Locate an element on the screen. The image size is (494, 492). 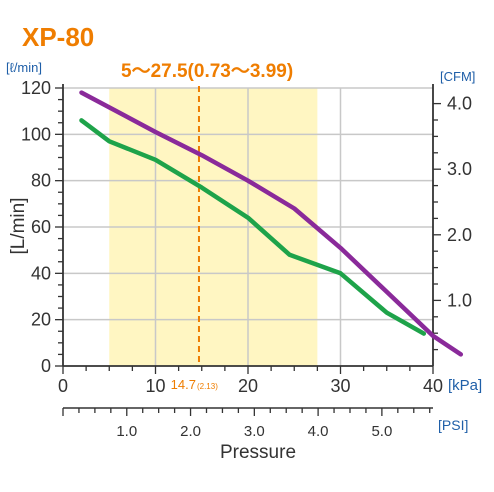
operating-range-label: 5～27.5(0.73～3.99) is located at coordinates (207, 71).